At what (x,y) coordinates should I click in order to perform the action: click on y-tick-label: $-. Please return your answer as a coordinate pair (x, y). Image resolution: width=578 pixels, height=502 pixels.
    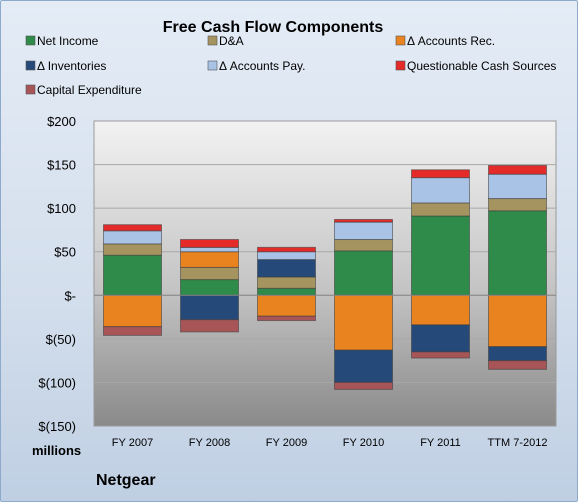
    Looking at the image, I should click on (70, 295).